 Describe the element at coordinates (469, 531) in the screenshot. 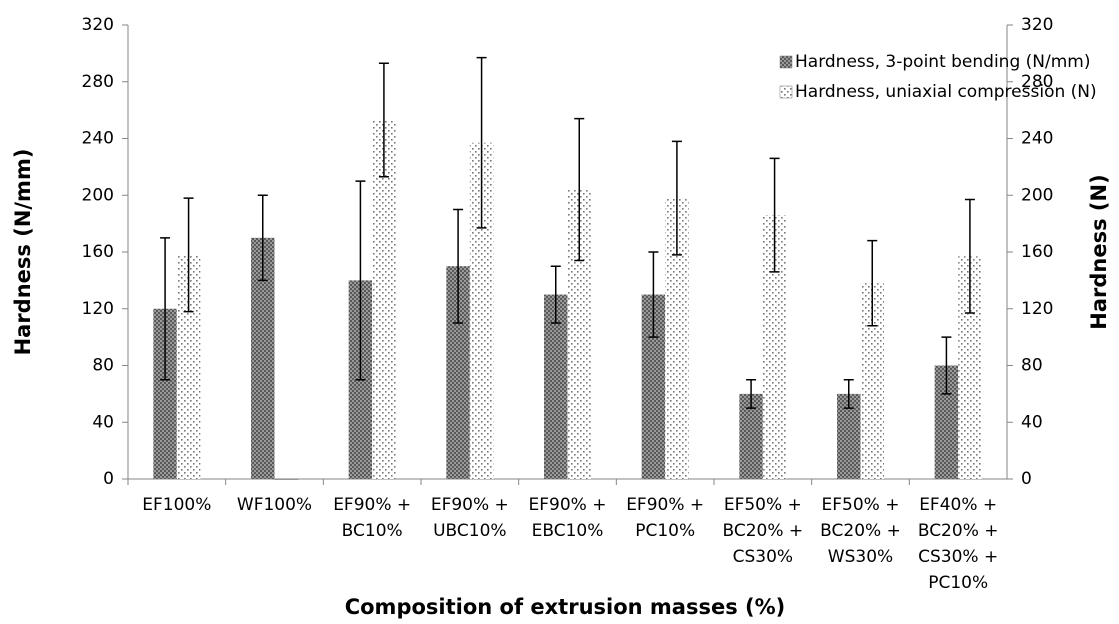

I see `x-tick-label: UBC10%` at that location.